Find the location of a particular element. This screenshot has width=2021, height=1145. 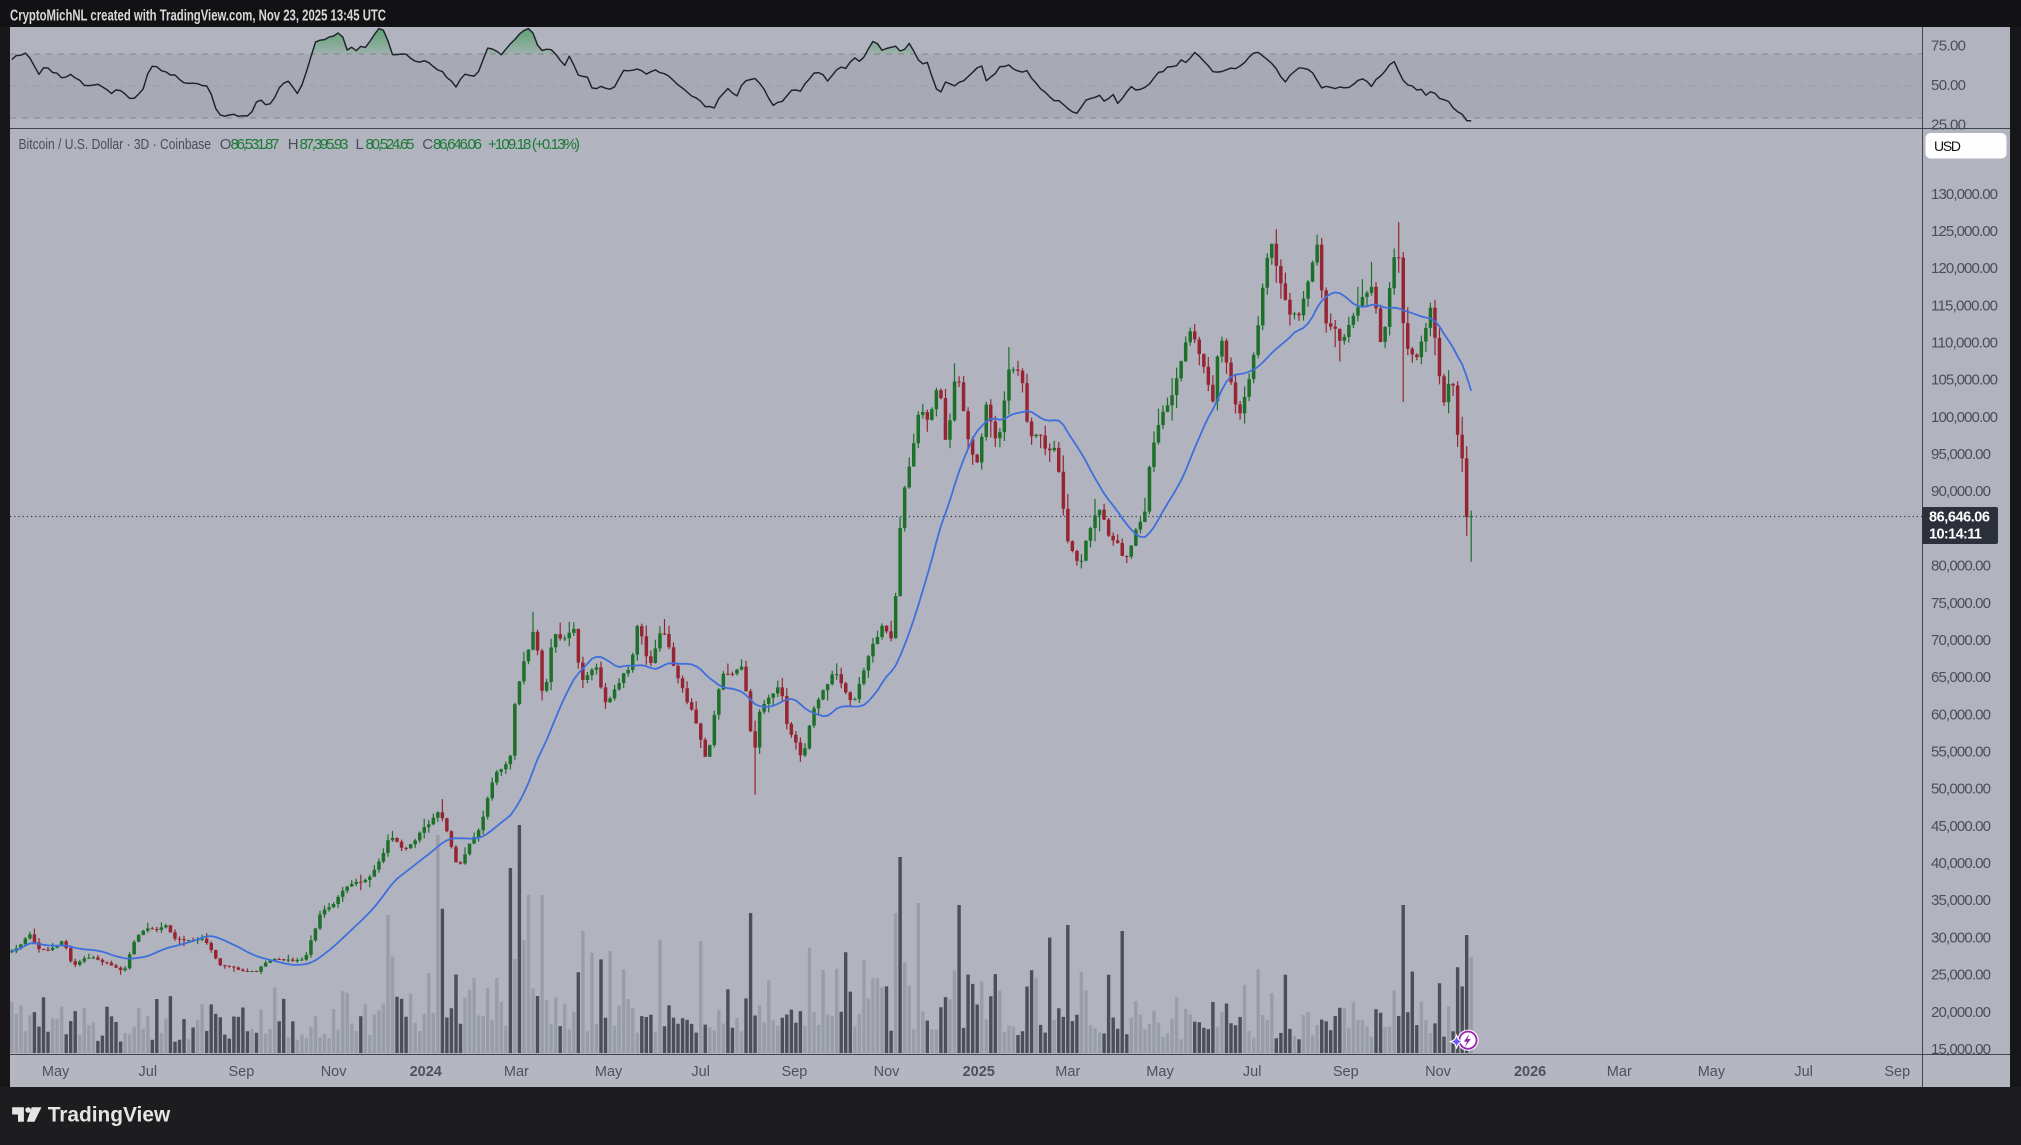

svg-text: 130,000.00 is located at coordinates (1964, 194).